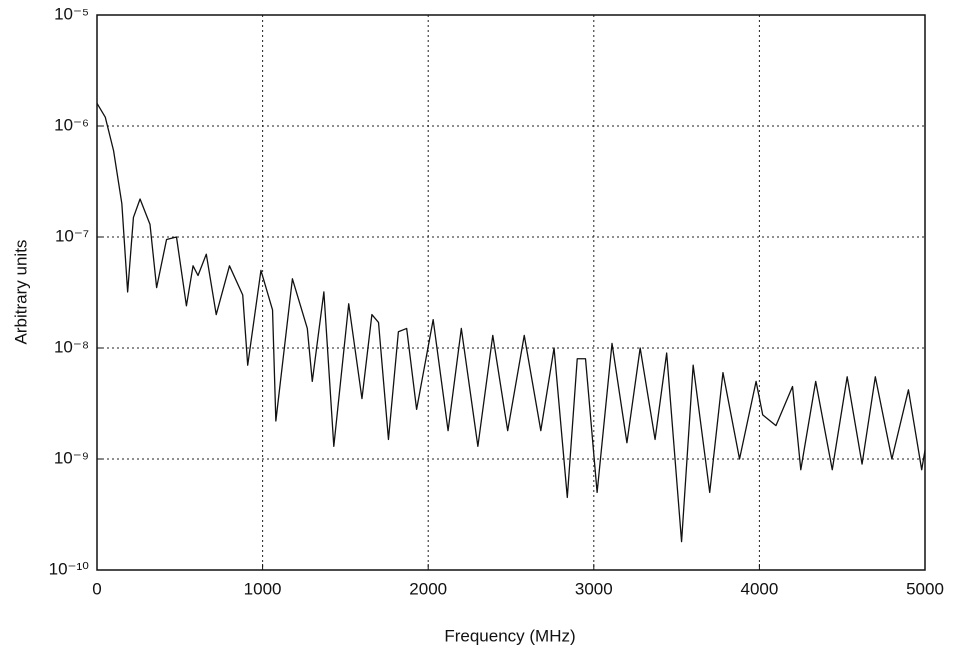 This screenshot has height=660, width=963. Describe the element at coordinates (20, 292) in the screenshot. I see `y-axis-label: Arbitrary units` at that location.